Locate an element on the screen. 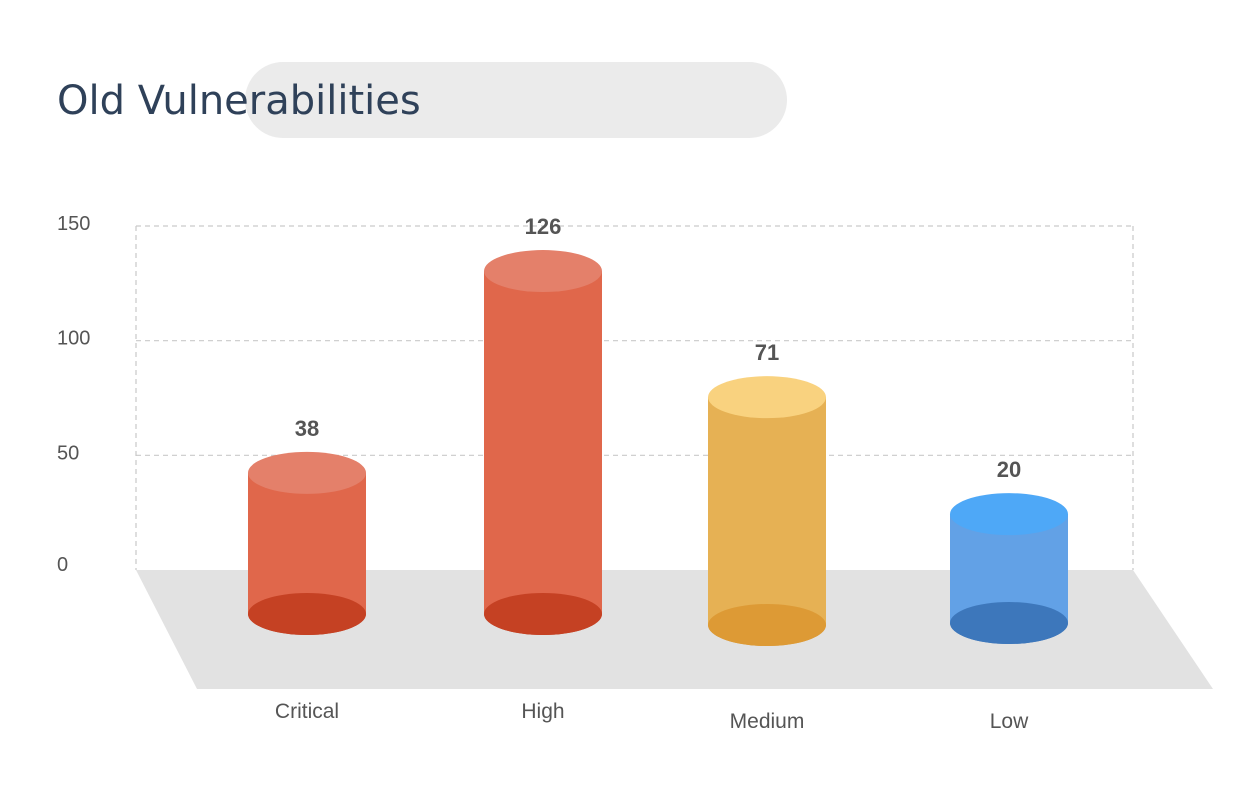  chart-floor is located at coordinates (674, 629).